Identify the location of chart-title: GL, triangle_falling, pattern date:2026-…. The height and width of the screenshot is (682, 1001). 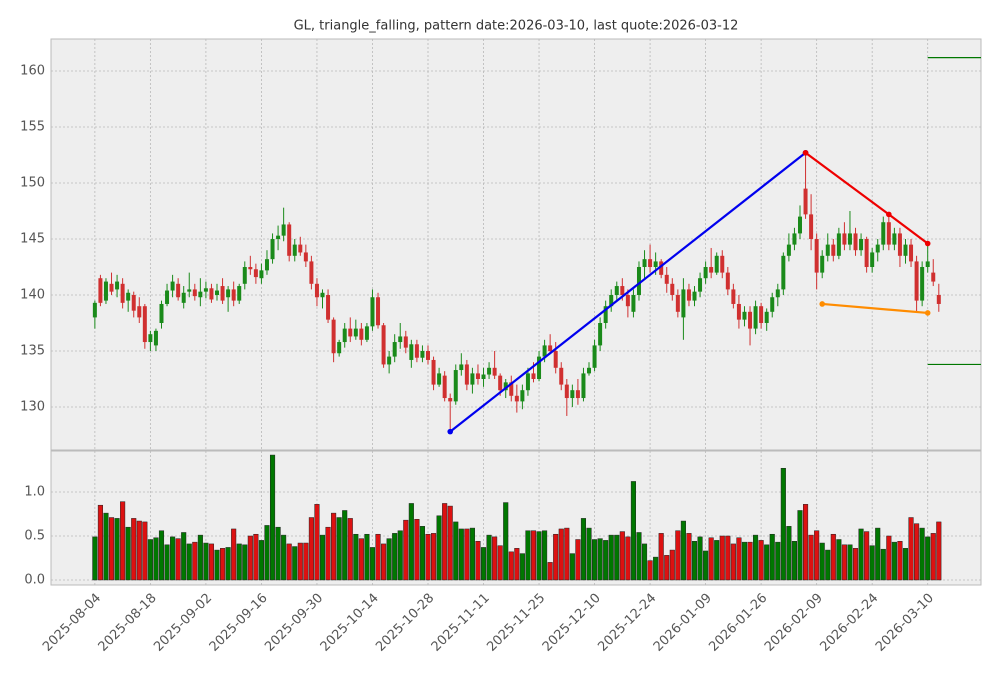
(516, 26).